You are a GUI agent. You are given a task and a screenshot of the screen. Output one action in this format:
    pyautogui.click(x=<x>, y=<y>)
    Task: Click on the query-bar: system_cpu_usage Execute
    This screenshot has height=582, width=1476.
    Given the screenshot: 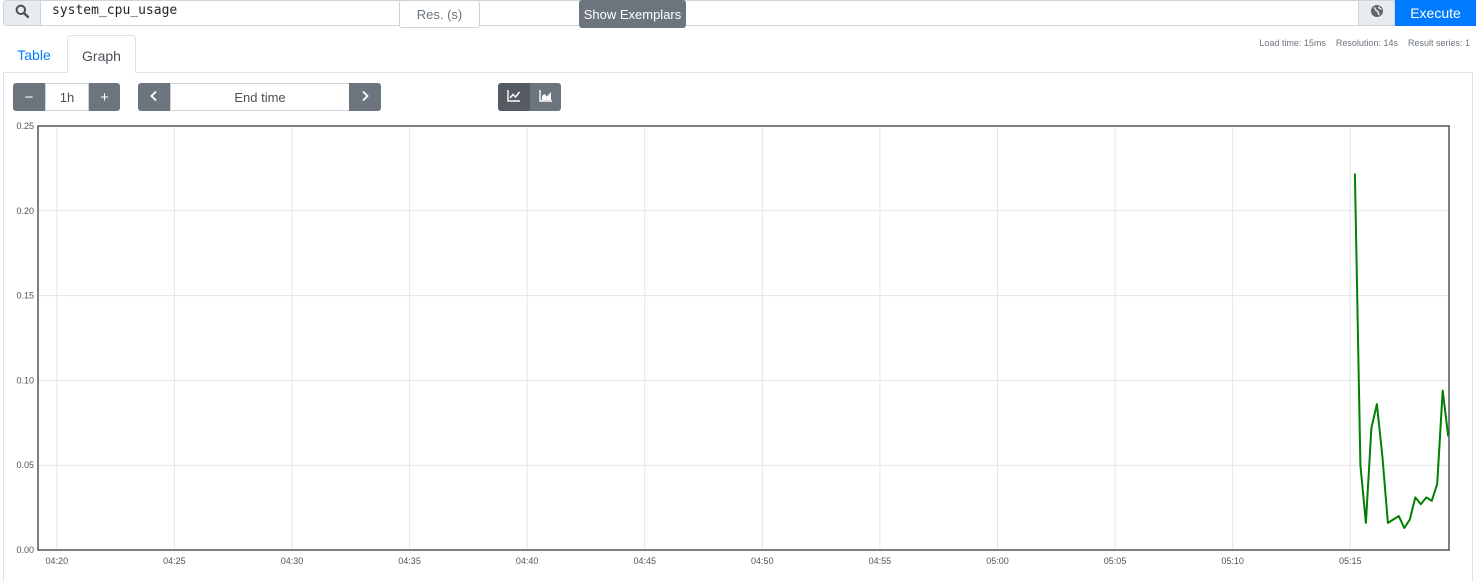 What is the action you would take?
    pyautogui.click(x=738, y=13)
    